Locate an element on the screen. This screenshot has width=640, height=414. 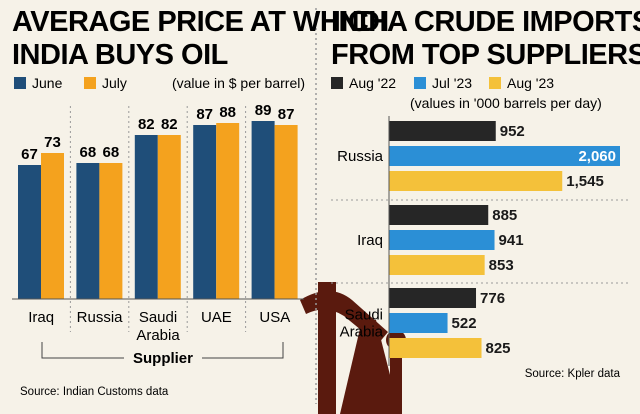
right-title-line-1: INDIA CRUDE IMPORTS is located at coordinates (485, 22).